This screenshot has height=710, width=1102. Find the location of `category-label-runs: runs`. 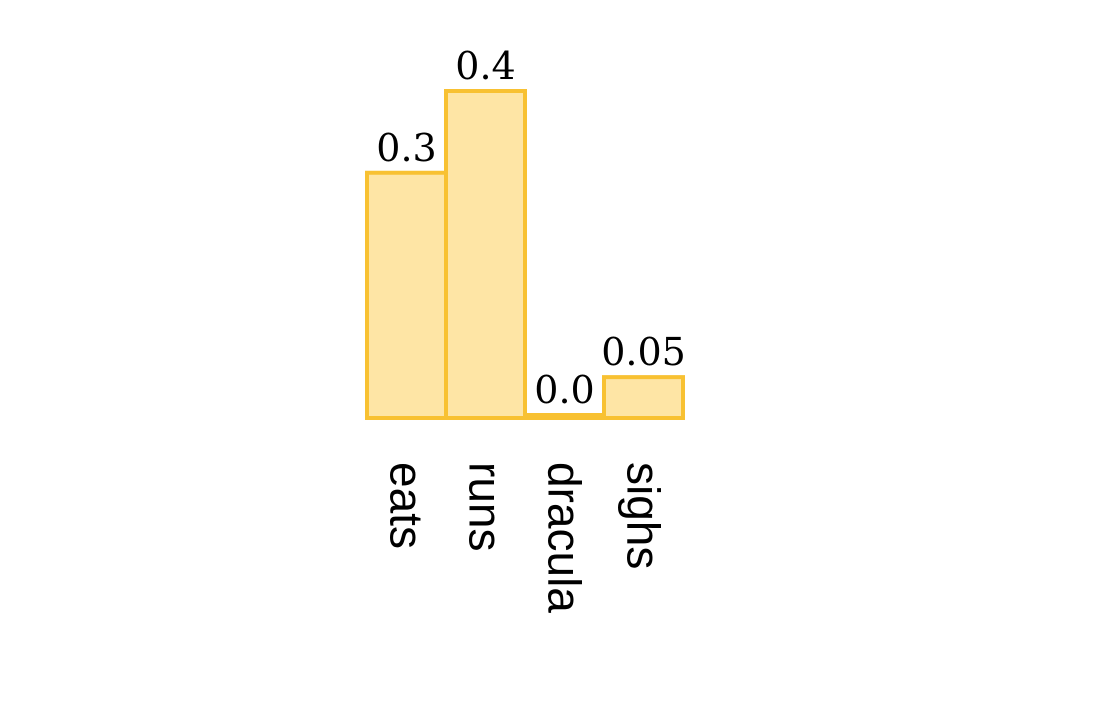

category-label-runs: runs is located at coordinates (486, 506).